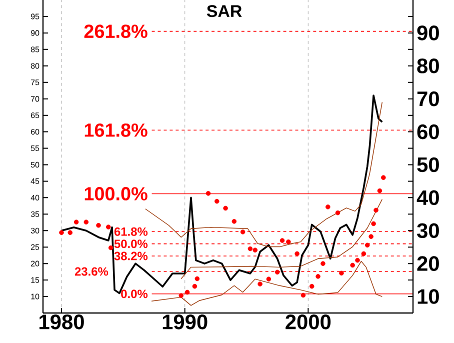 The width and height of the screenshot is (454, 343). I want to click on annotation: 38.2%, so click(131, 256).